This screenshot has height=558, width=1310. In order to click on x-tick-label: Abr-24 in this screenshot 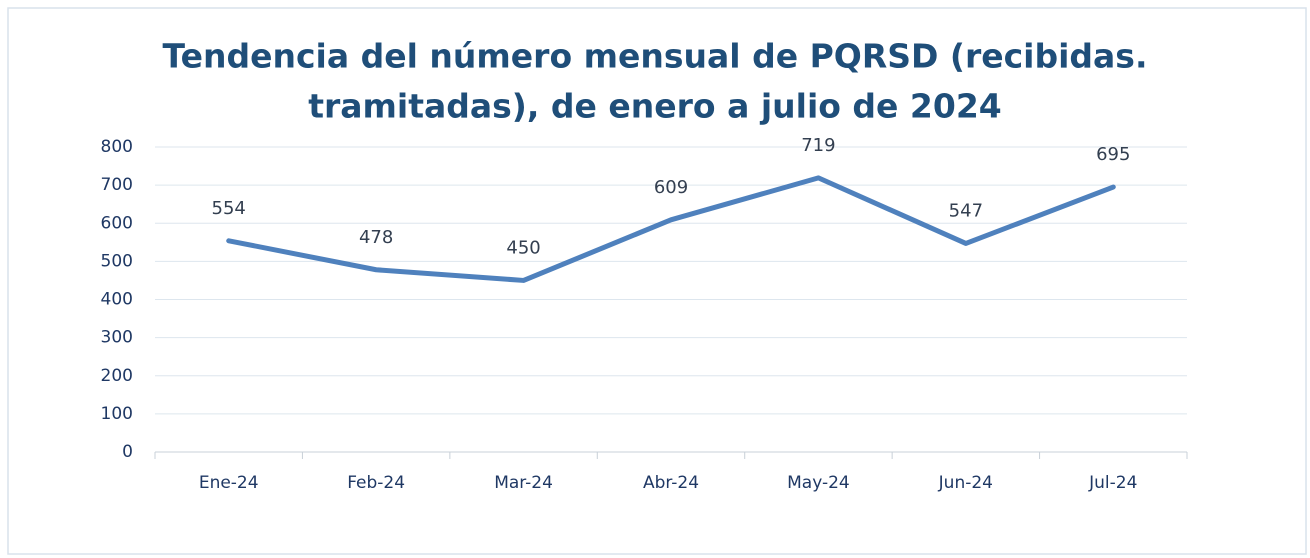, I will do `click(671, 483)`.